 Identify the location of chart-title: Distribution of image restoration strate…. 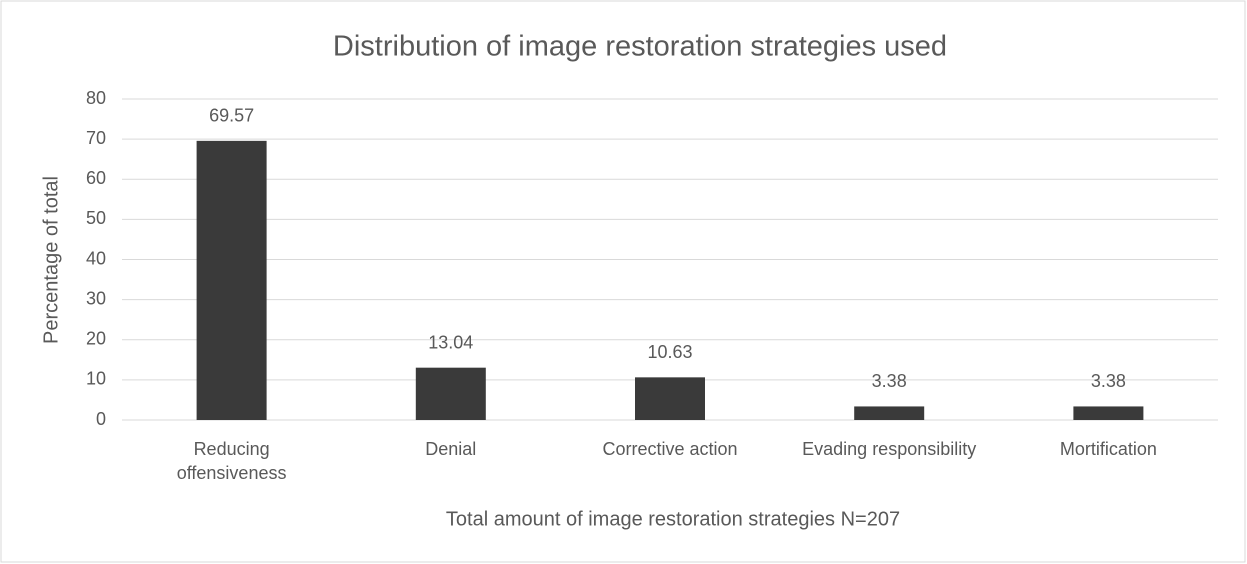
(640, 47).